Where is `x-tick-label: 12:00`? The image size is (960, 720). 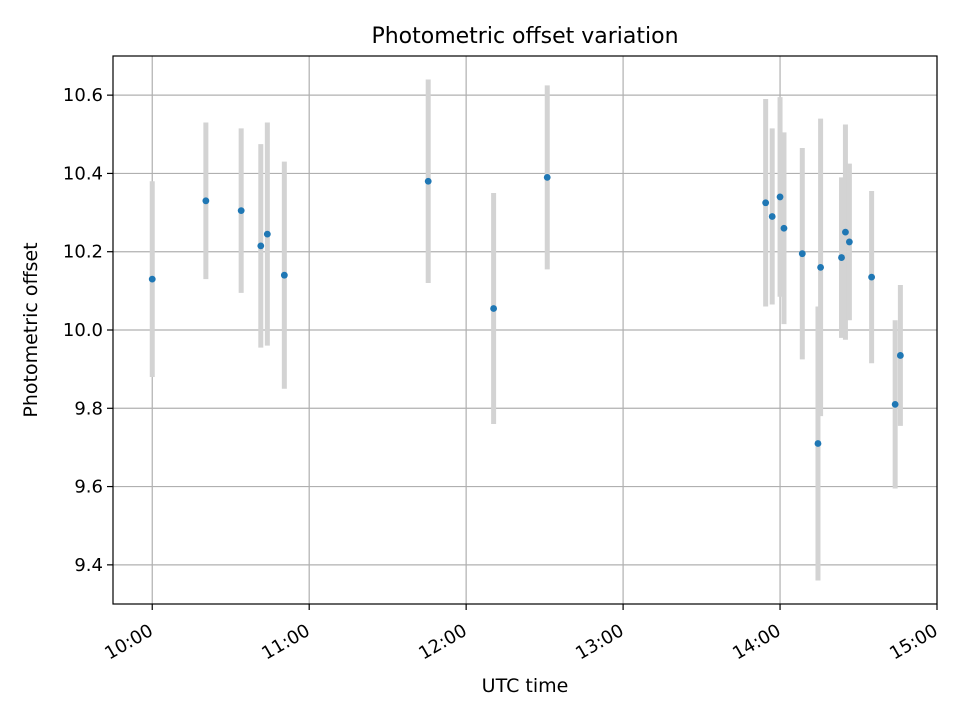 x-tick-label: 12:00 is located at coordinates (442, 642).